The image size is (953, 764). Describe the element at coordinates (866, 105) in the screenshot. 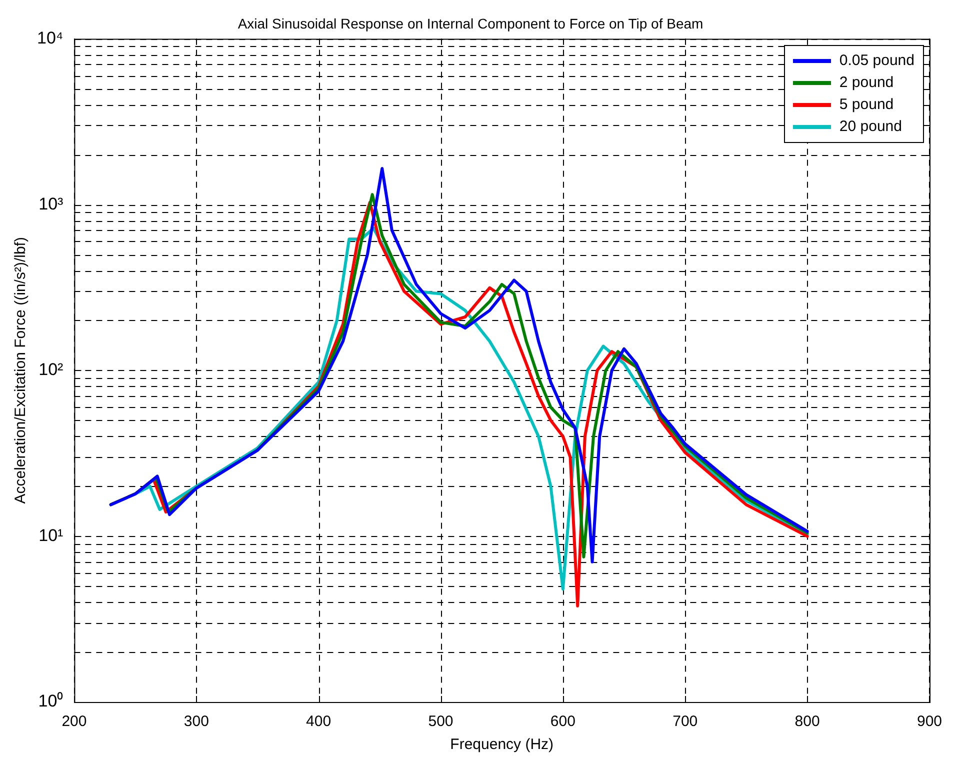

I see `legend-label: 5 pound` at that location.